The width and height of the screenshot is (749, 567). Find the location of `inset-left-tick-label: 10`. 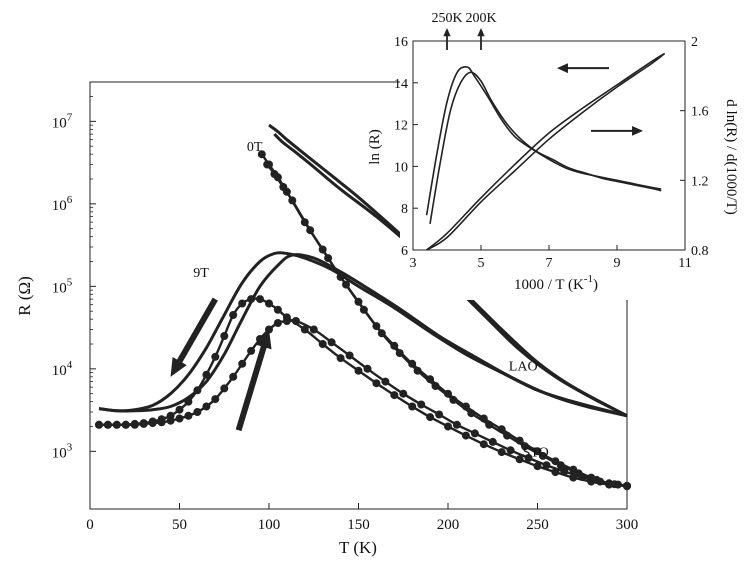

inset-left-tick-label: 10 is located at coordinates (401, 167).